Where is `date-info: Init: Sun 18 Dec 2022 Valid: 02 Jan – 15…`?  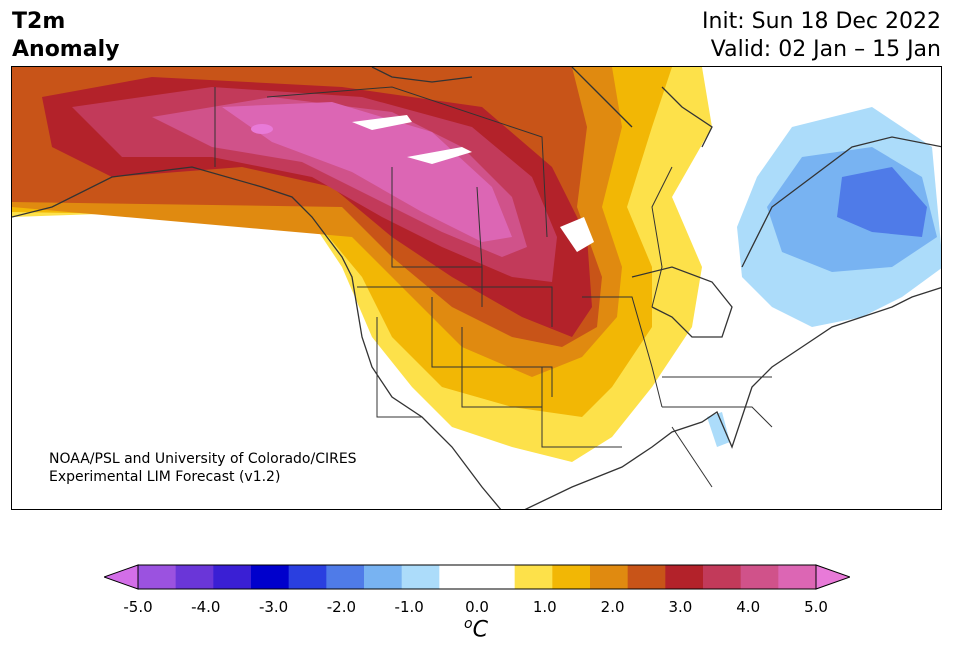 date-info: Init: Sun 18 Dec 2022 Valid: 02 Jan – 15… is located at coordinates (821, 36).